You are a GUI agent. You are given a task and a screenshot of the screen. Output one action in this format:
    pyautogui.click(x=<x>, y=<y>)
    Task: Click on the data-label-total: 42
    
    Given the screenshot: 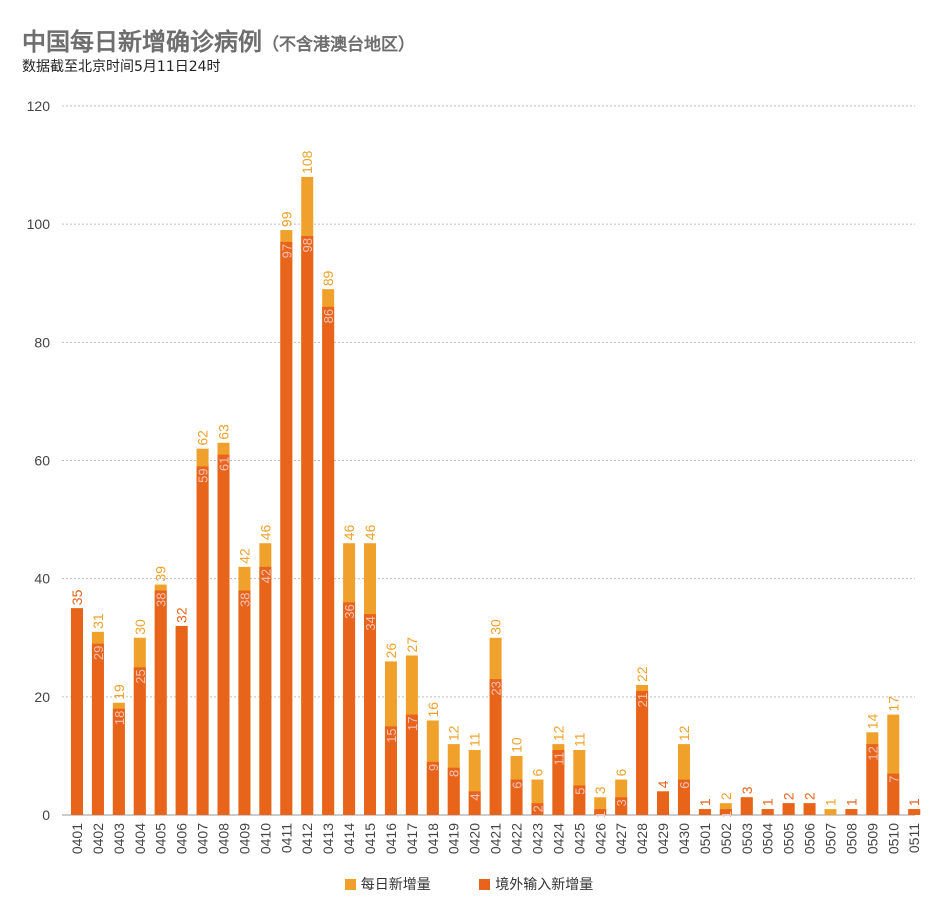 What is the action you would take?
    pyautogui.click(x=244, y=556)
    